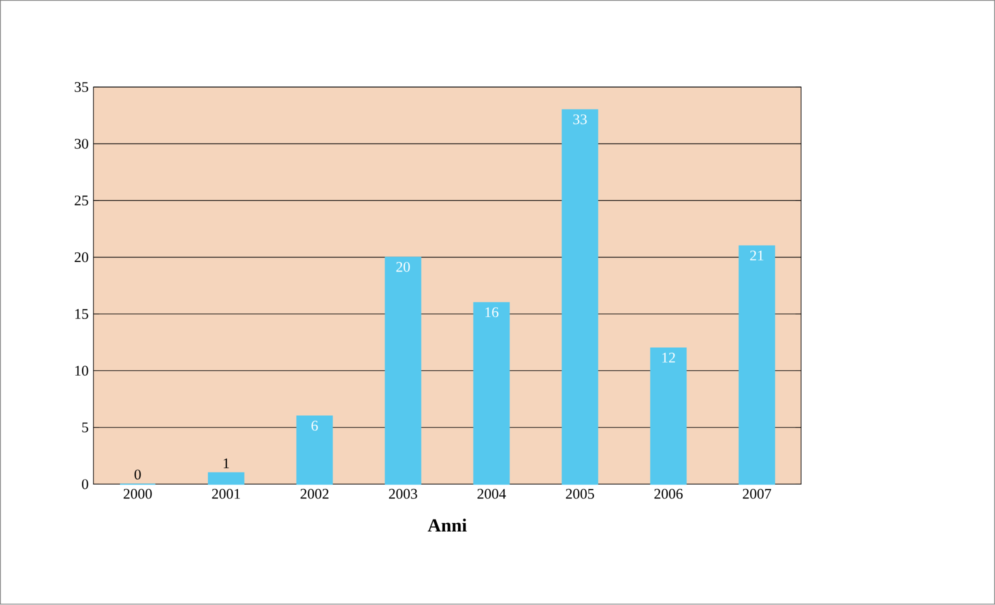  I want to click on x-axis-title: Anni, so click(447, 525).